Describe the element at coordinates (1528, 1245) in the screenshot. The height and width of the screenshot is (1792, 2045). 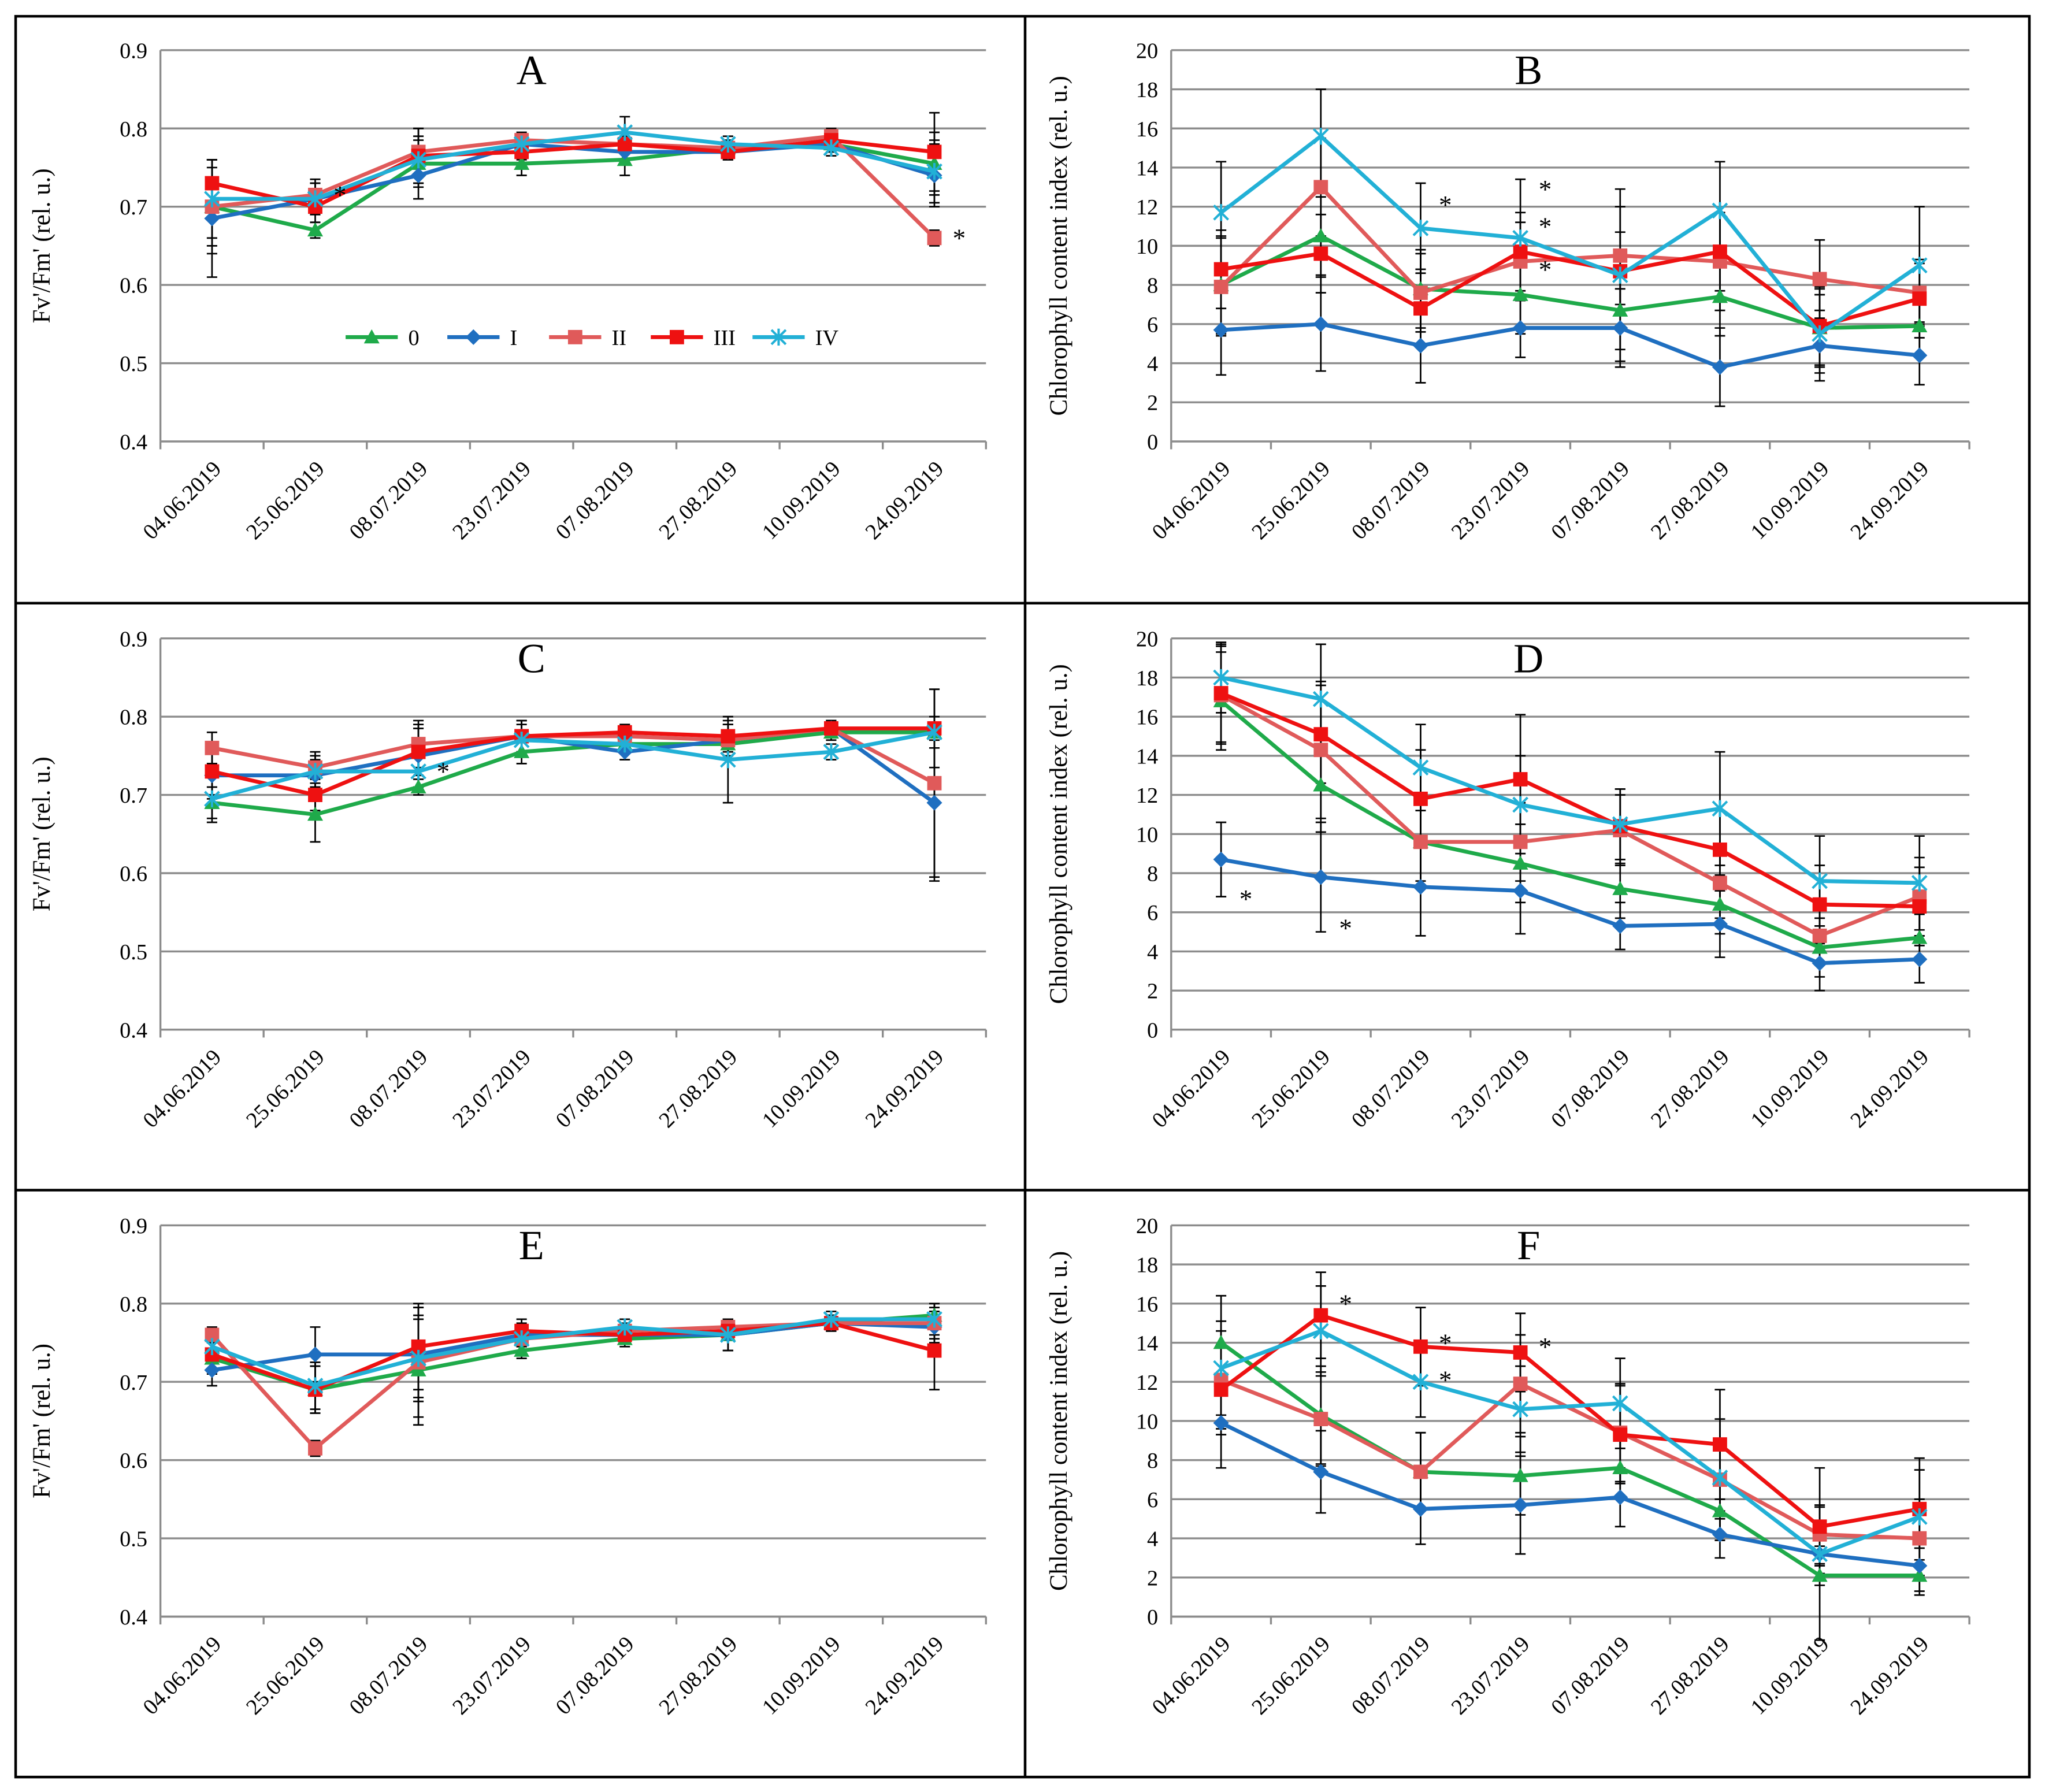
I see `panel-title: F` at that location.